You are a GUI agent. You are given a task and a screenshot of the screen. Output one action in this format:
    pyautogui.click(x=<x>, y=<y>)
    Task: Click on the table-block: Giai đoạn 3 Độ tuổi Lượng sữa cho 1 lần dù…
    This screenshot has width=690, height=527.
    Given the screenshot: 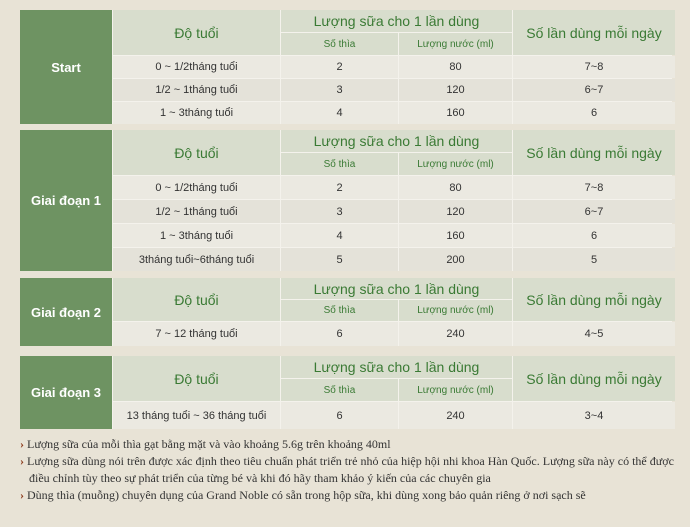 What is the action you would take?
    pyautogui.click(x=347, y=392)
    